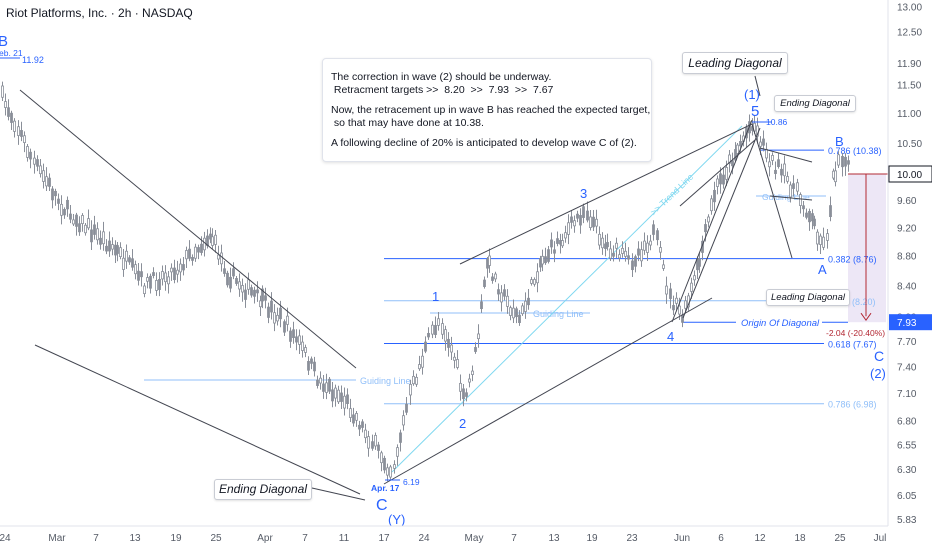 The height and width of the screenshot is (550, 932). I want to click on x-tick-14: 19, so click(592, 538).